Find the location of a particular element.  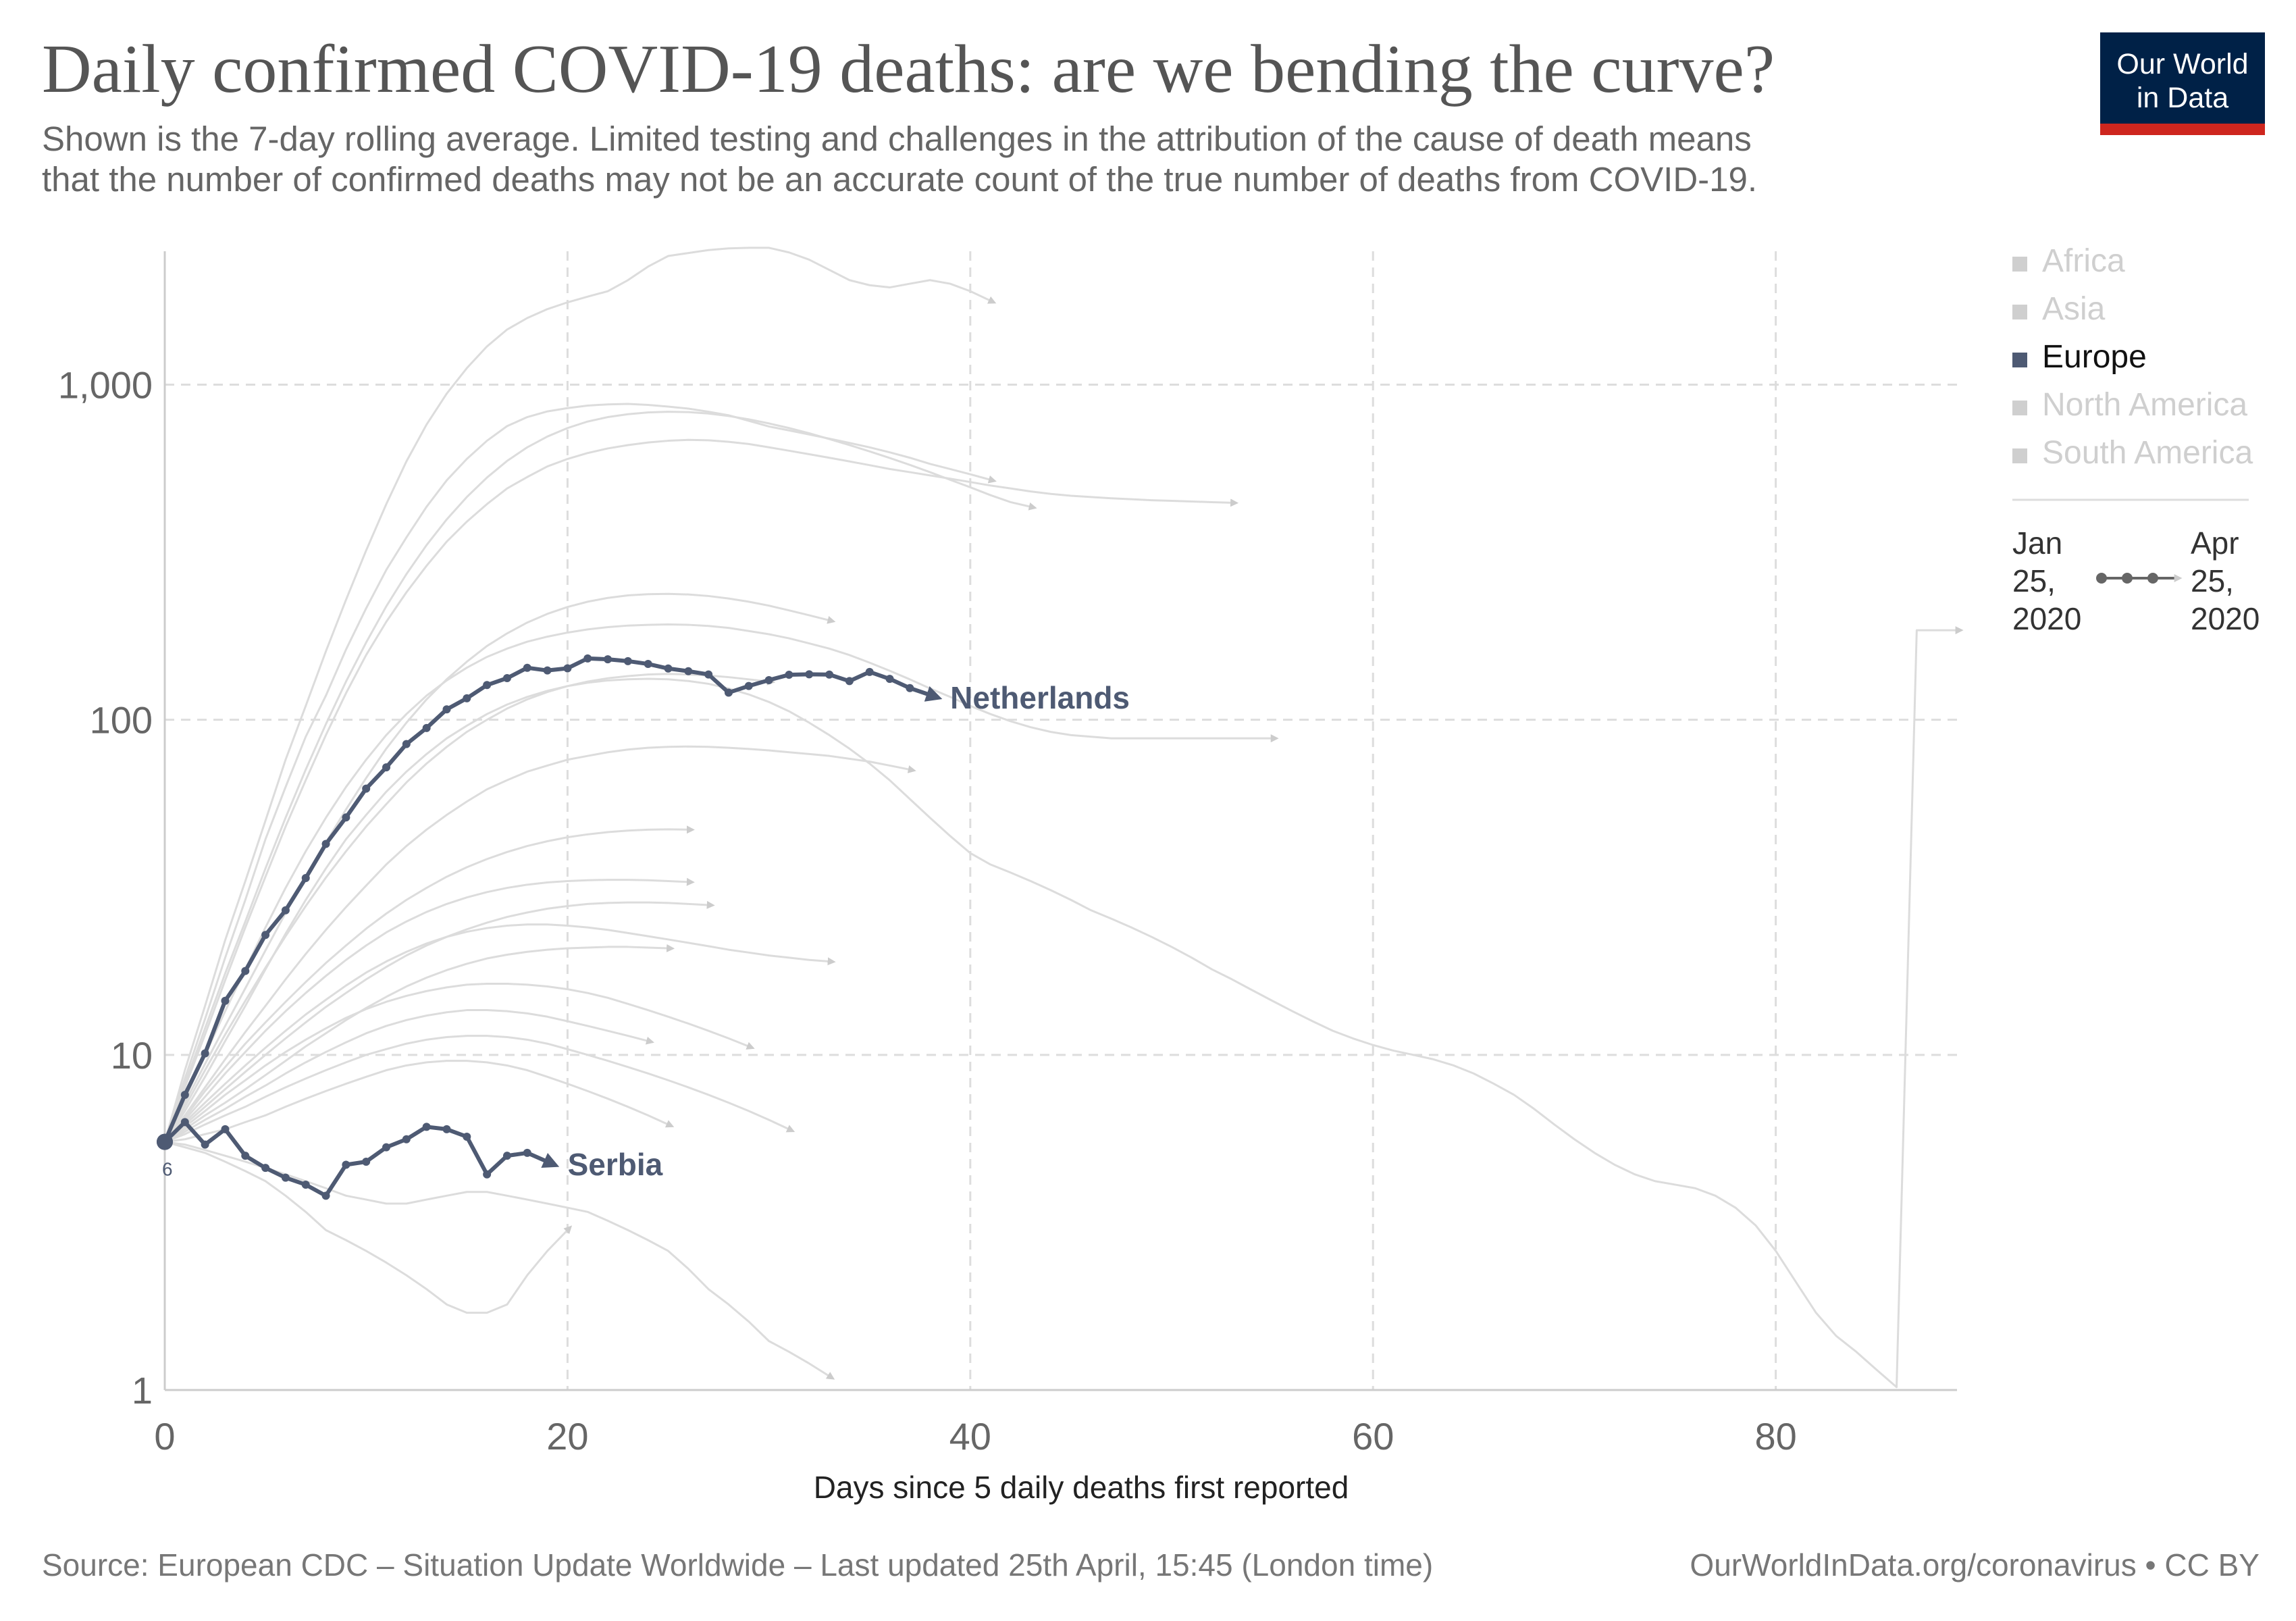

legend-item-europe: Europe is located at coordinates (2079, 357).